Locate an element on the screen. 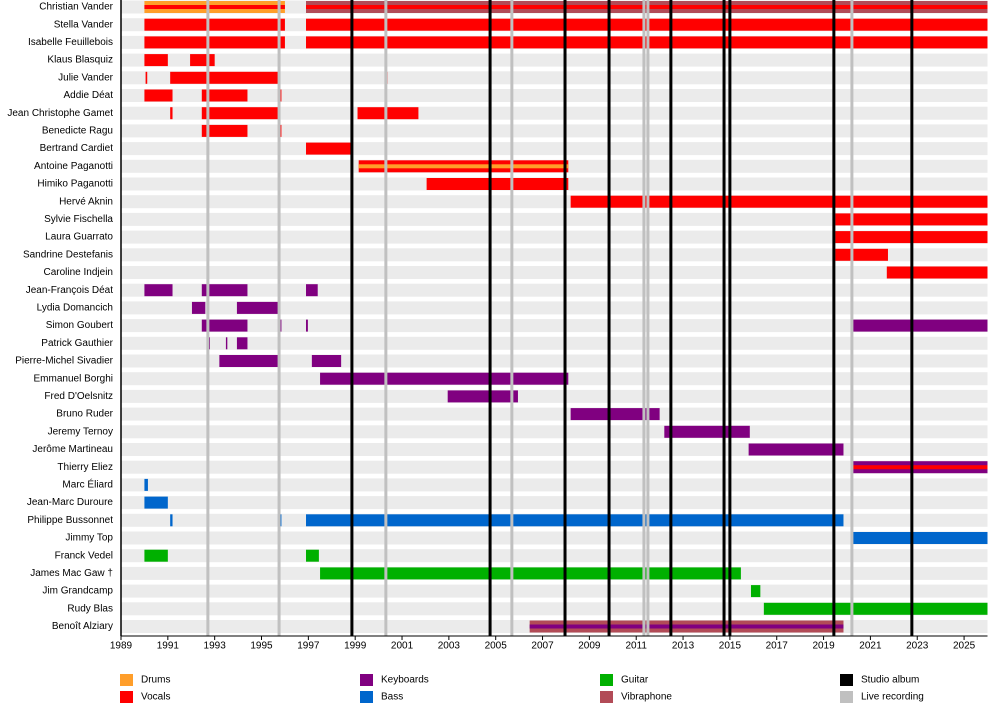 Image resolution: width=1000 pixels, height=710 pixels. x-tick-label: 2017 is located at coordinates (777, 646).